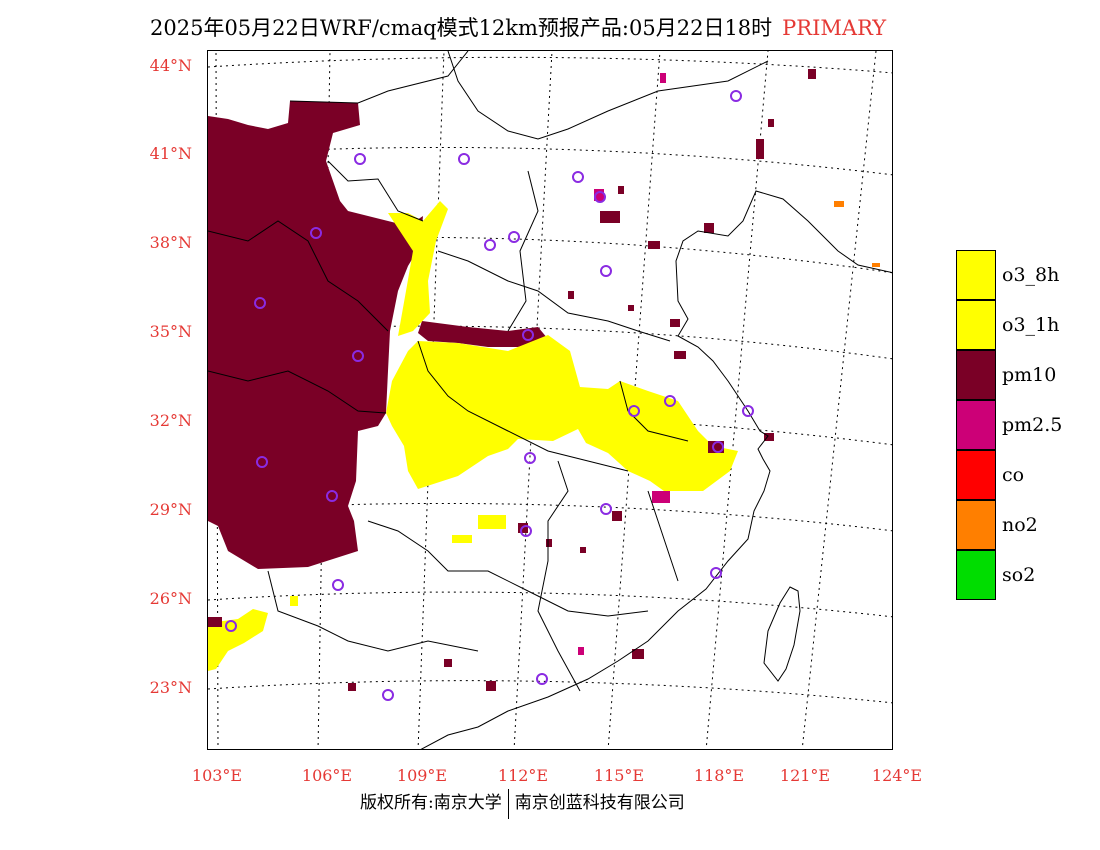 The width and height of the screenshot is (1100, 850). I want to click on lat-label: 35°N, so click(170, 331).